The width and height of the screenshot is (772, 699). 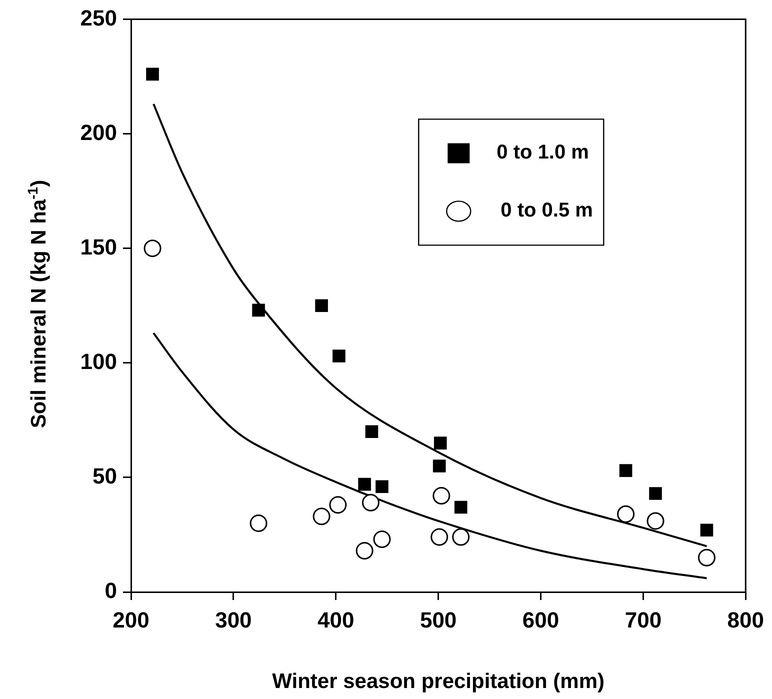 What do you see at coordinates (336, 619) in the screenshot?
I see `x-tick-label: 400` at bounding box center [336, 619].